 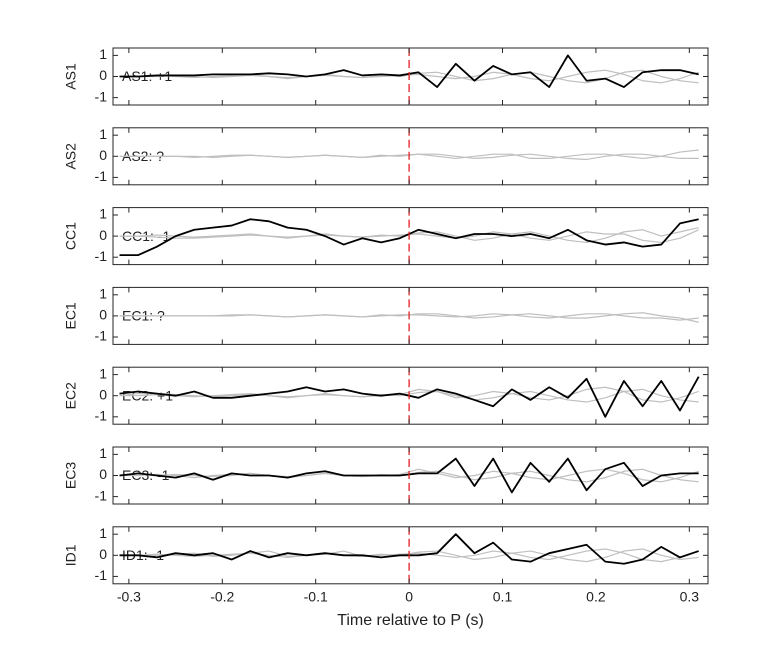 I want to click on x-tick-label: 0.3, so click(x=690, y=597).